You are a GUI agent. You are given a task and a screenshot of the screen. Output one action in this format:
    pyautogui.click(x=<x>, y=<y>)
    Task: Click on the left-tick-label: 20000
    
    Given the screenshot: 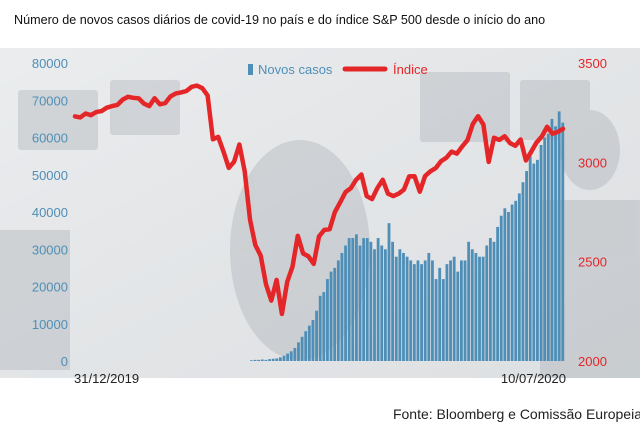 What is the action you would take?
    pyautogui.click(x=50, y=287)
    